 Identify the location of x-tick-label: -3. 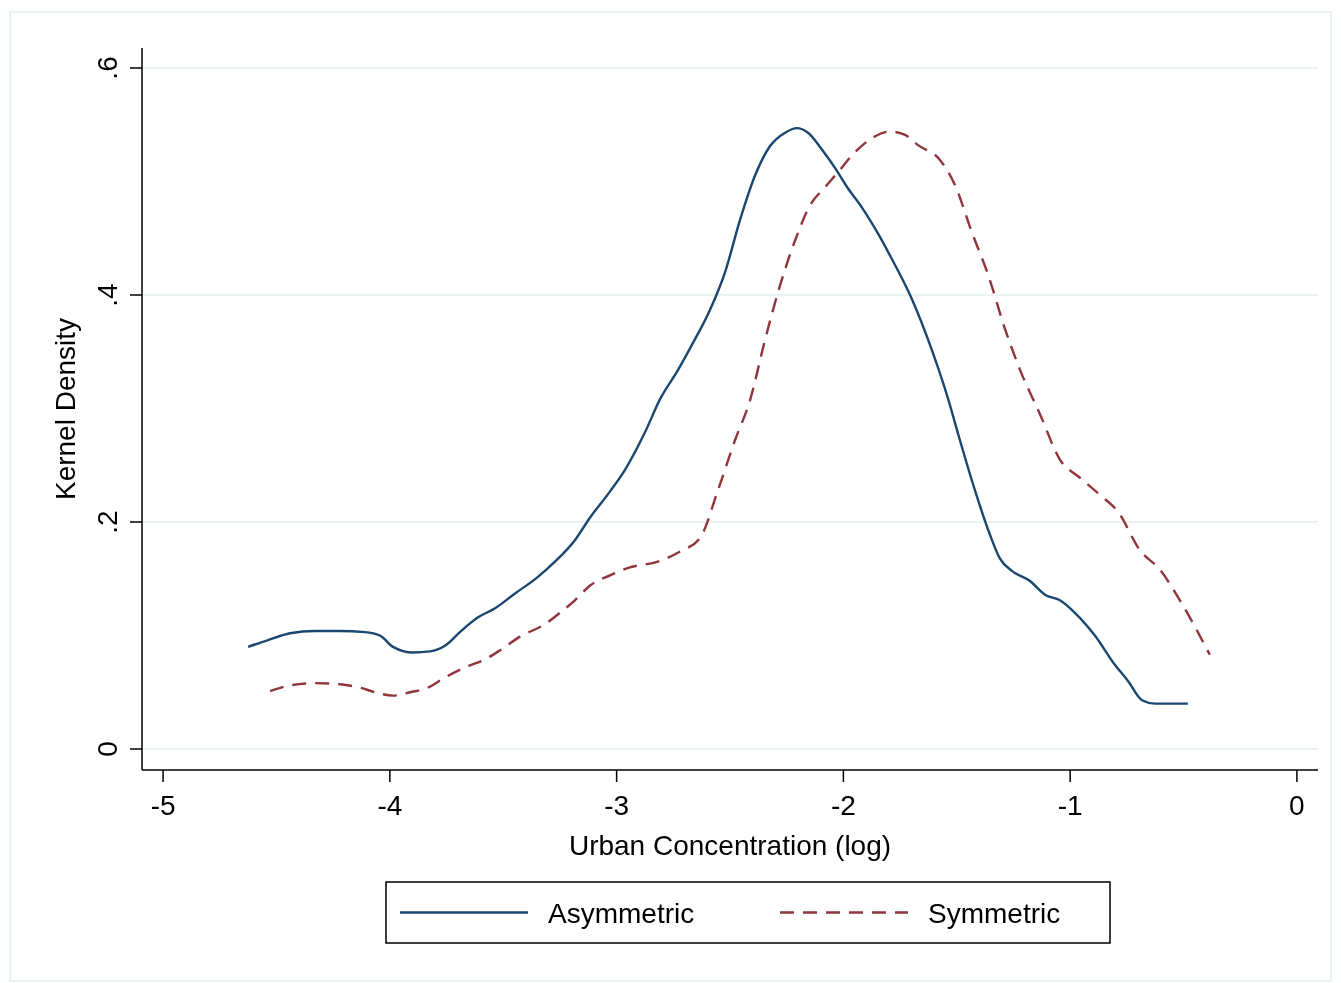
(617, 805).